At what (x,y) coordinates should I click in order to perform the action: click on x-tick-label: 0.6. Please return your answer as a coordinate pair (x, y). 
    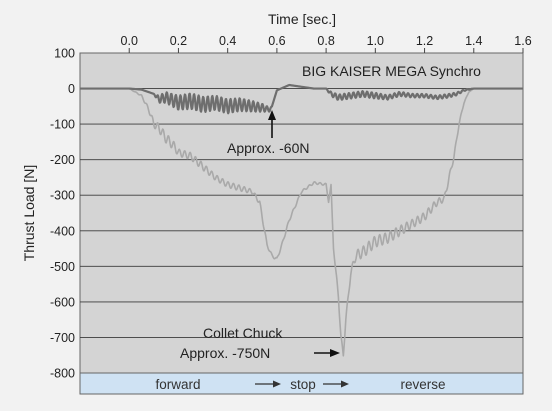
    Looking at the image, I should click on (276, 41).